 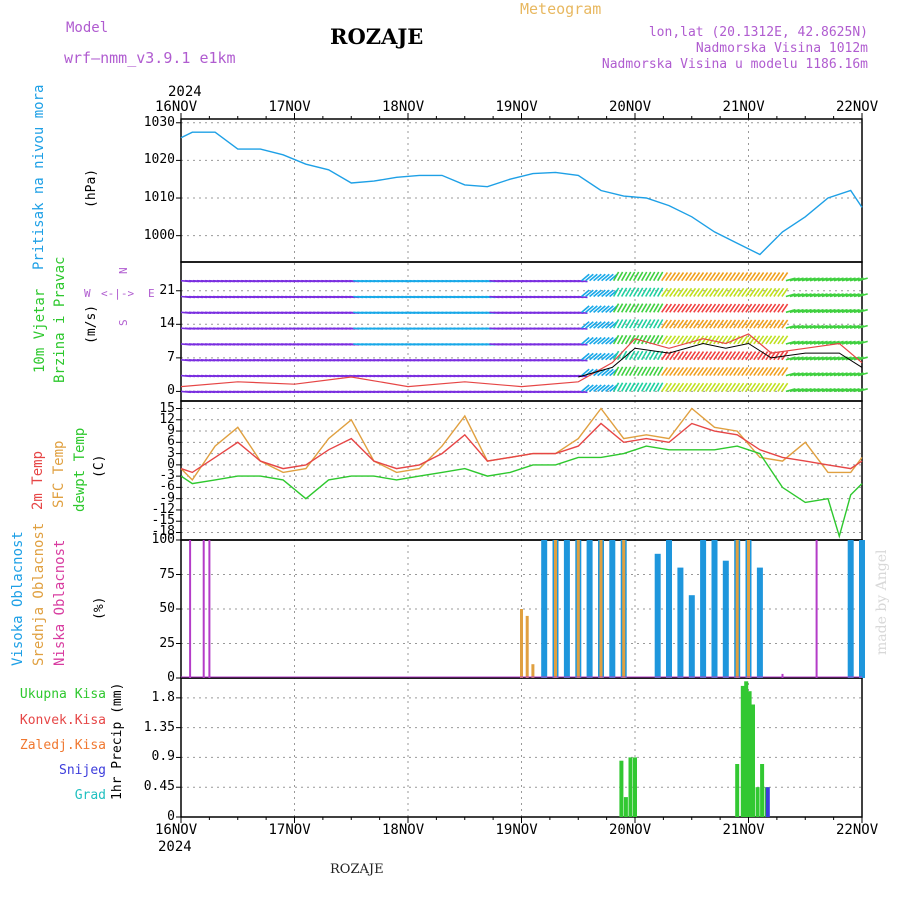 I want to click on meteogram-label: Meteogram, so click(x=561, y=9).